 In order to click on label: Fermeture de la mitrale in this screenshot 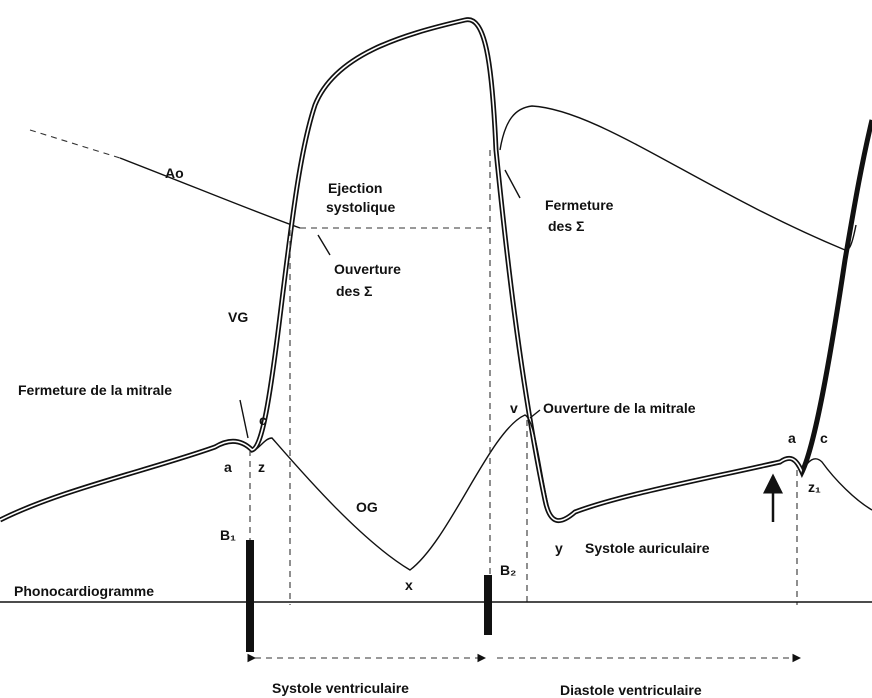, I will do `click(95, 390)`.